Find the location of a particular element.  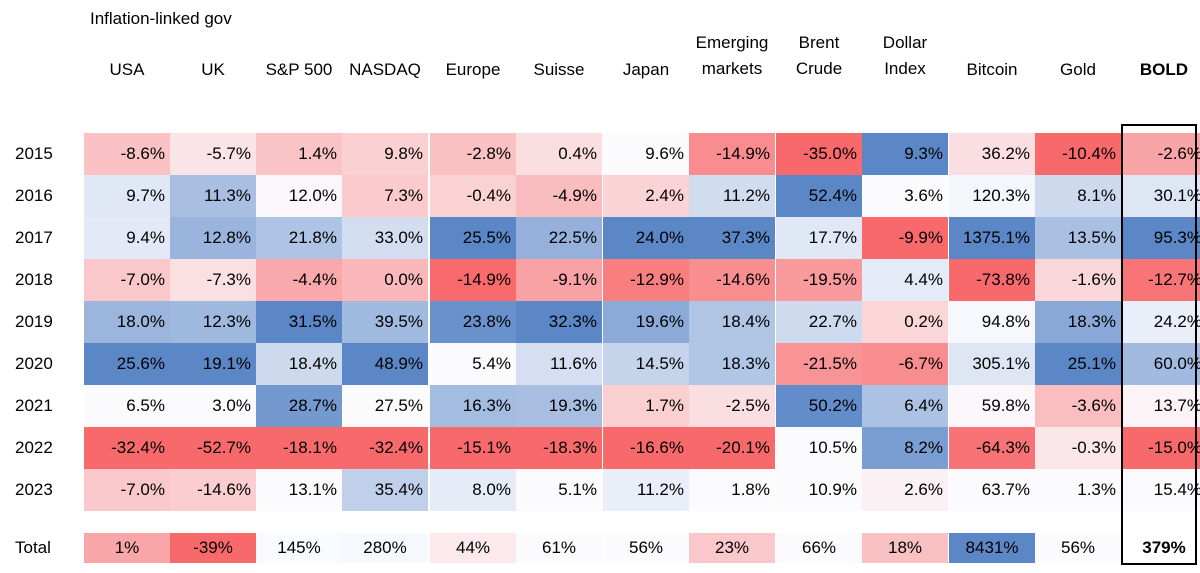

column-header-line: BOLD is located at coordinates (1164, 69).